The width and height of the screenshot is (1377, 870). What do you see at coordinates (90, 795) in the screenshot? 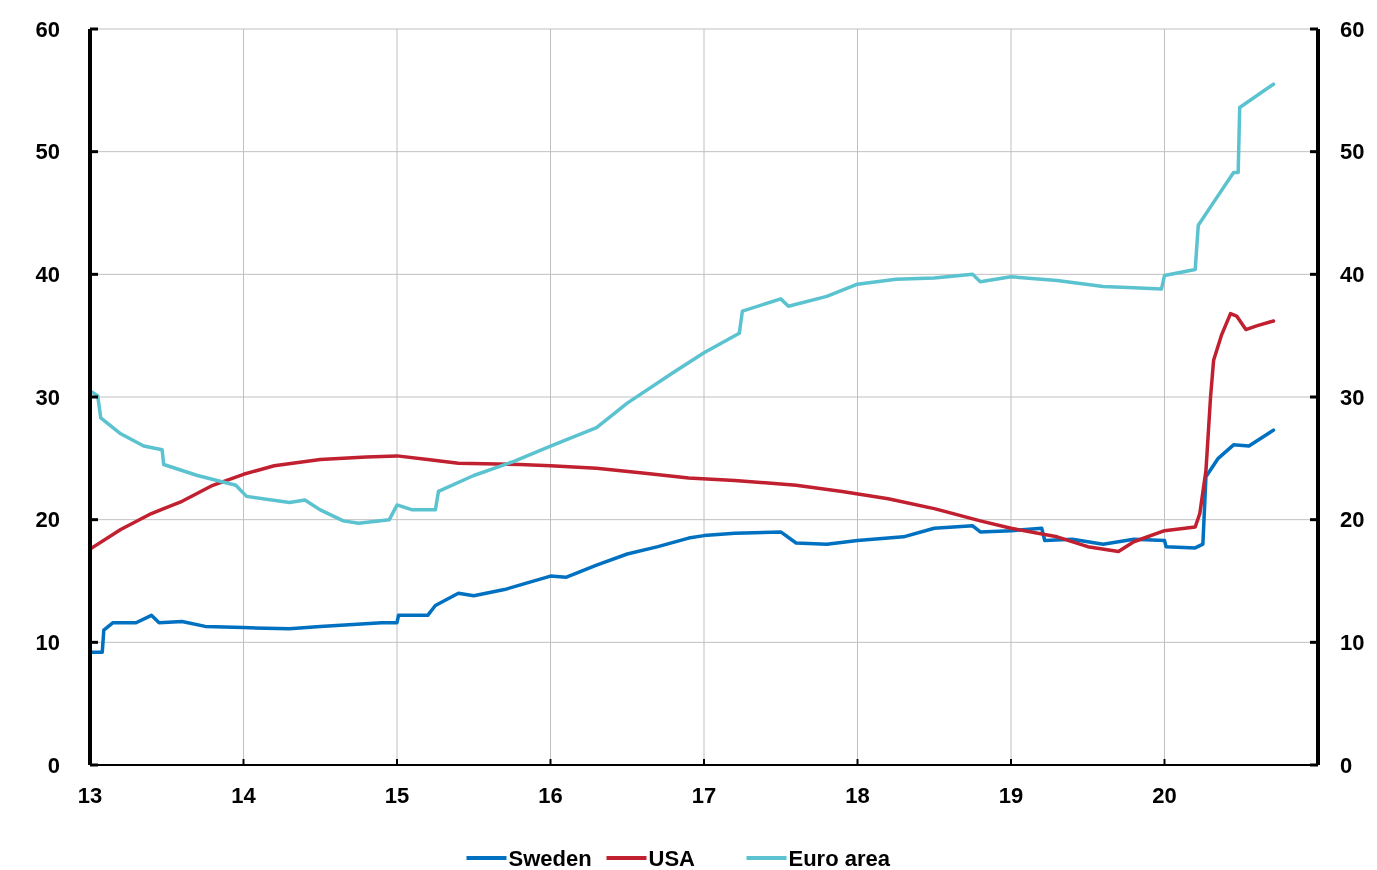
I see `x-tick-label: 13` at bounding box center [90, 795].